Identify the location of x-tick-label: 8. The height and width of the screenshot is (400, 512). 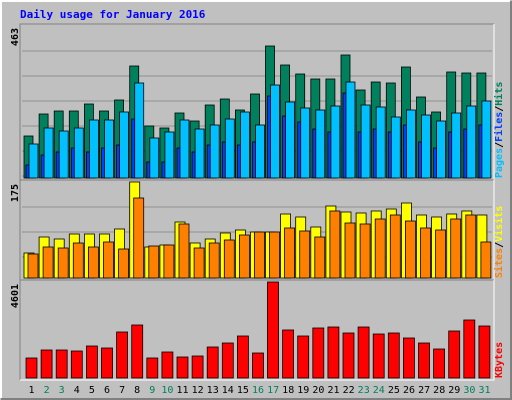
(137, 390).